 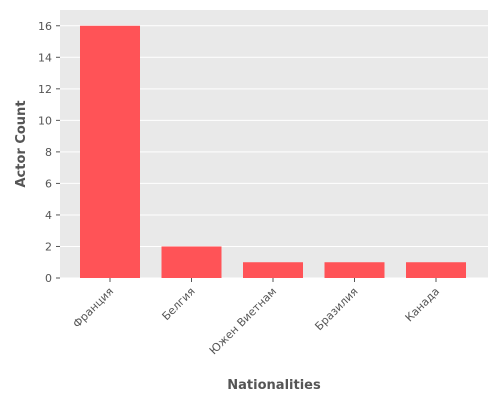 What do you see at coordinates (274, 385) in the screenshot?
I see `x-axis-title: Nationalities` at bounding box center [274, 385].